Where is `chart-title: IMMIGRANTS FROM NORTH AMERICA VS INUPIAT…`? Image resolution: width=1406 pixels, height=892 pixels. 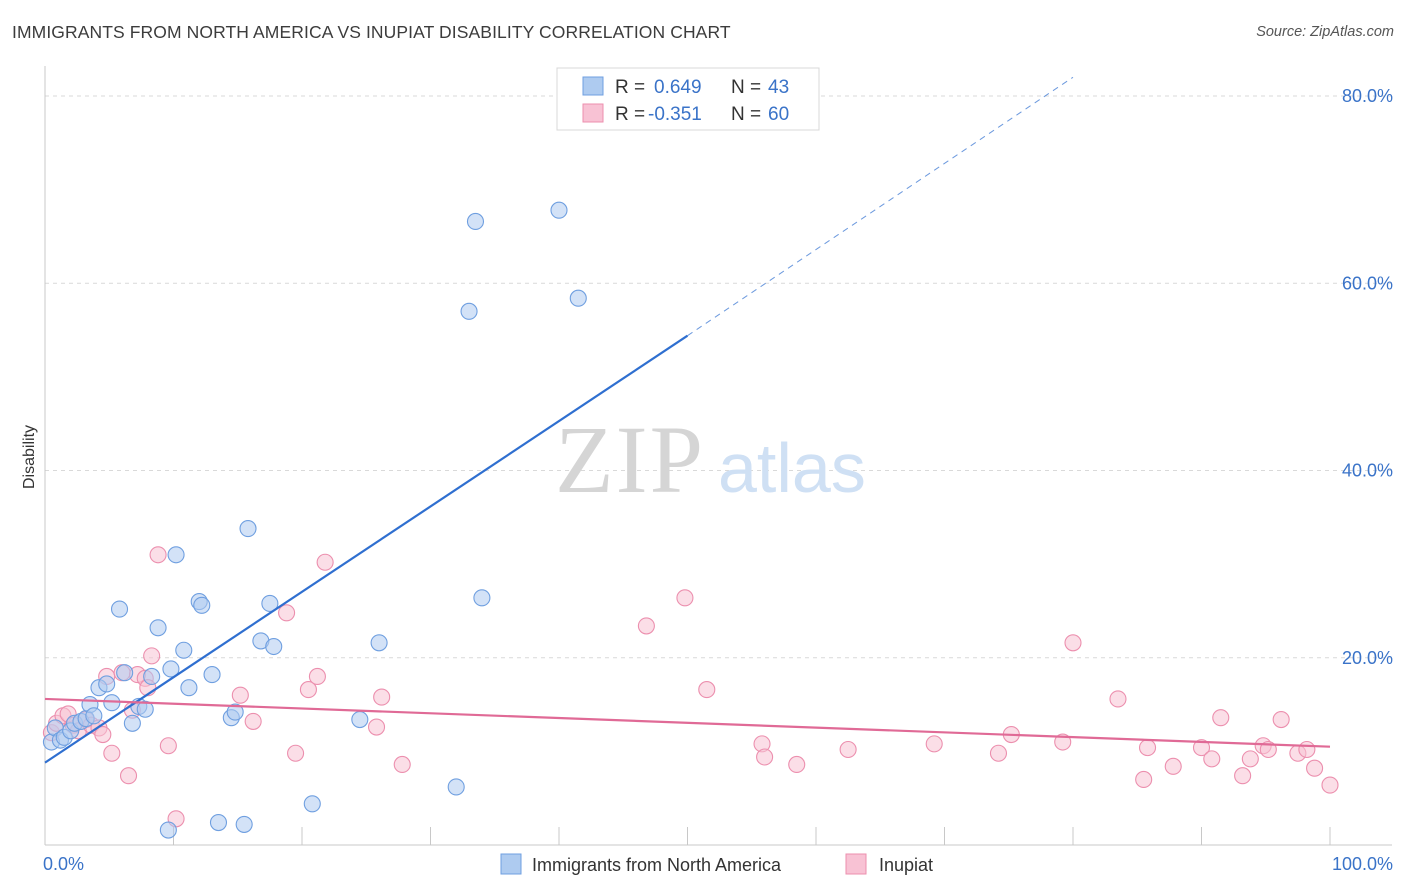
chart-title: IMMIGRANTS FROM NORTH AMERICA VS INUPIAT… is located at coordinates (371, 32).